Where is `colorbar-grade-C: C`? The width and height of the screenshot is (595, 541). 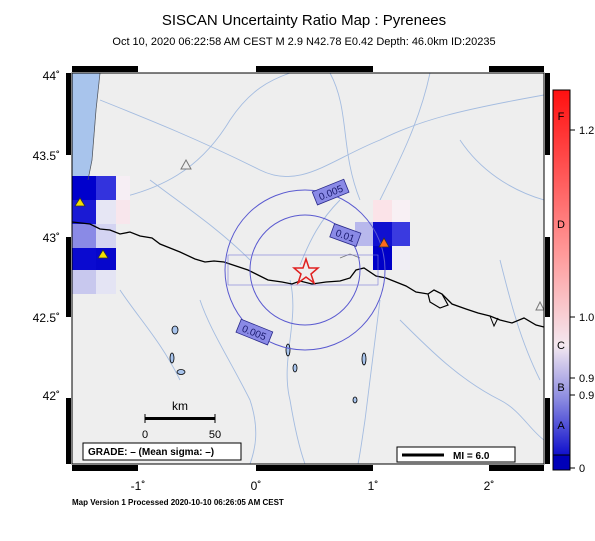
colorbar-grade-C: C is located at coordinates (561, 346).